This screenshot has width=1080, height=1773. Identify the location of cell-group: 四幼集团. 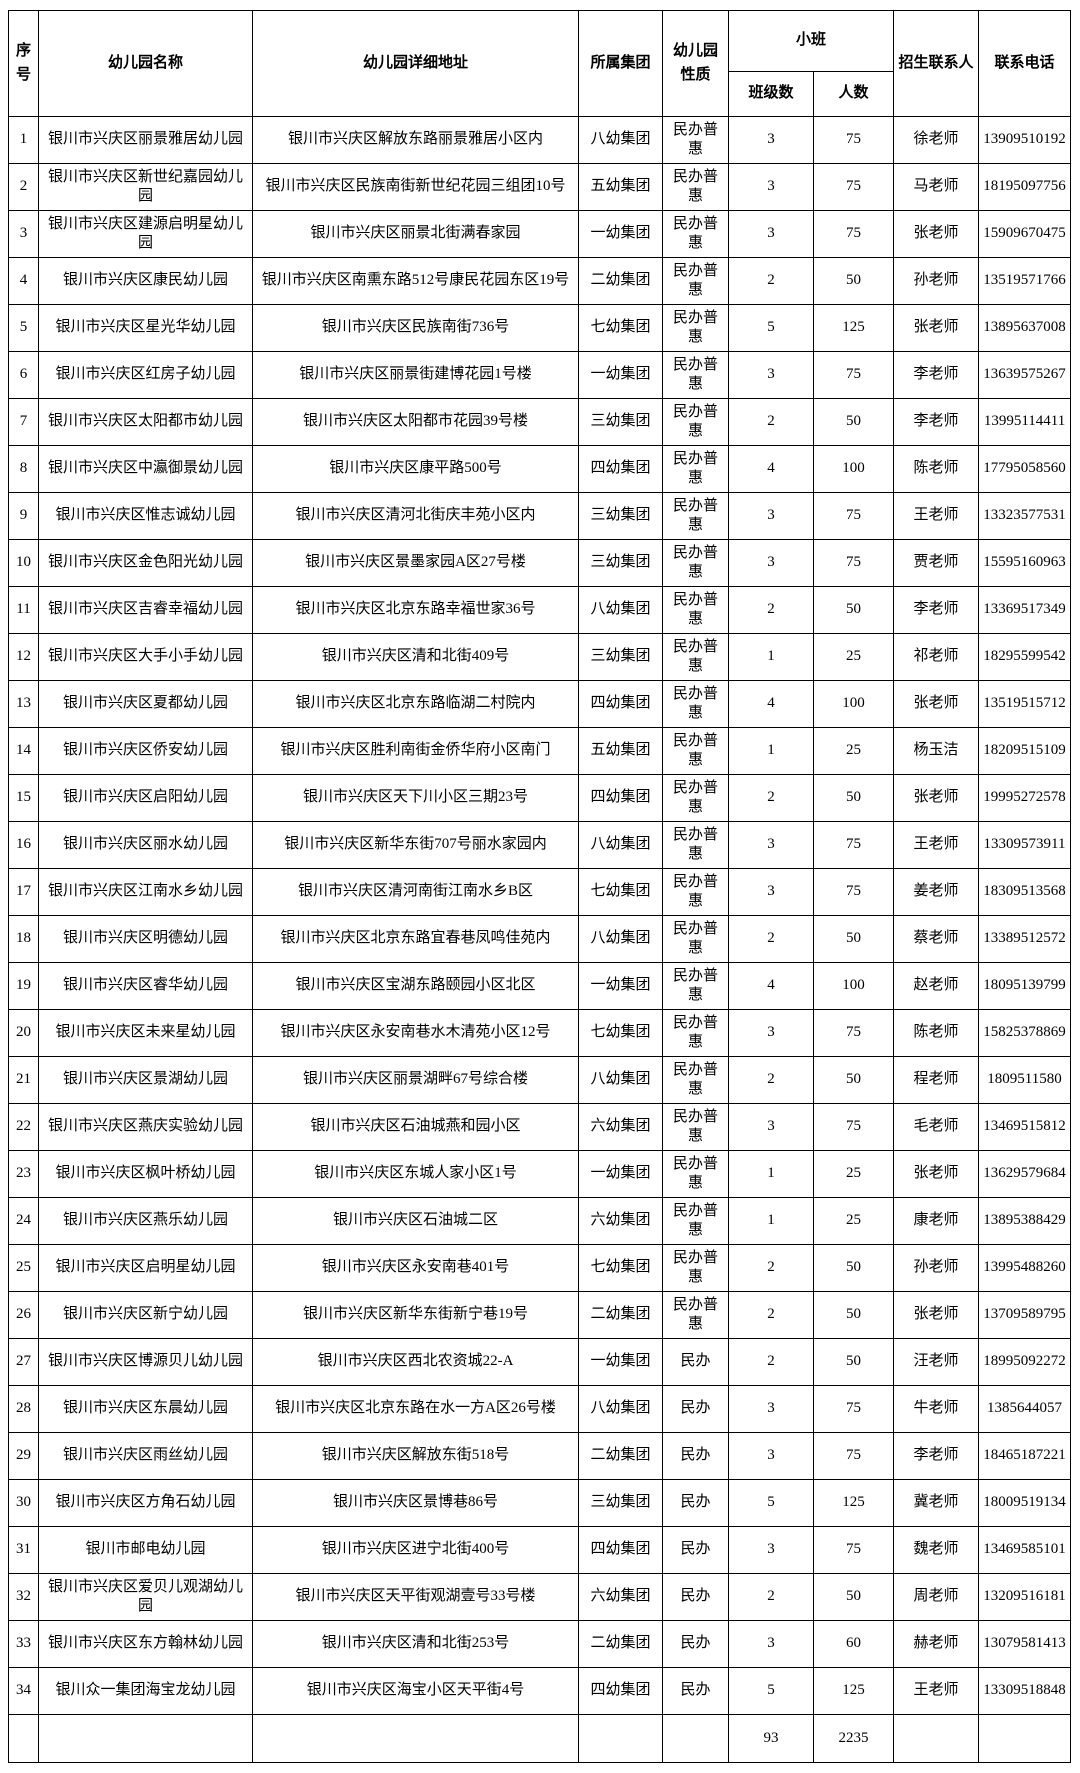
(620, 704).